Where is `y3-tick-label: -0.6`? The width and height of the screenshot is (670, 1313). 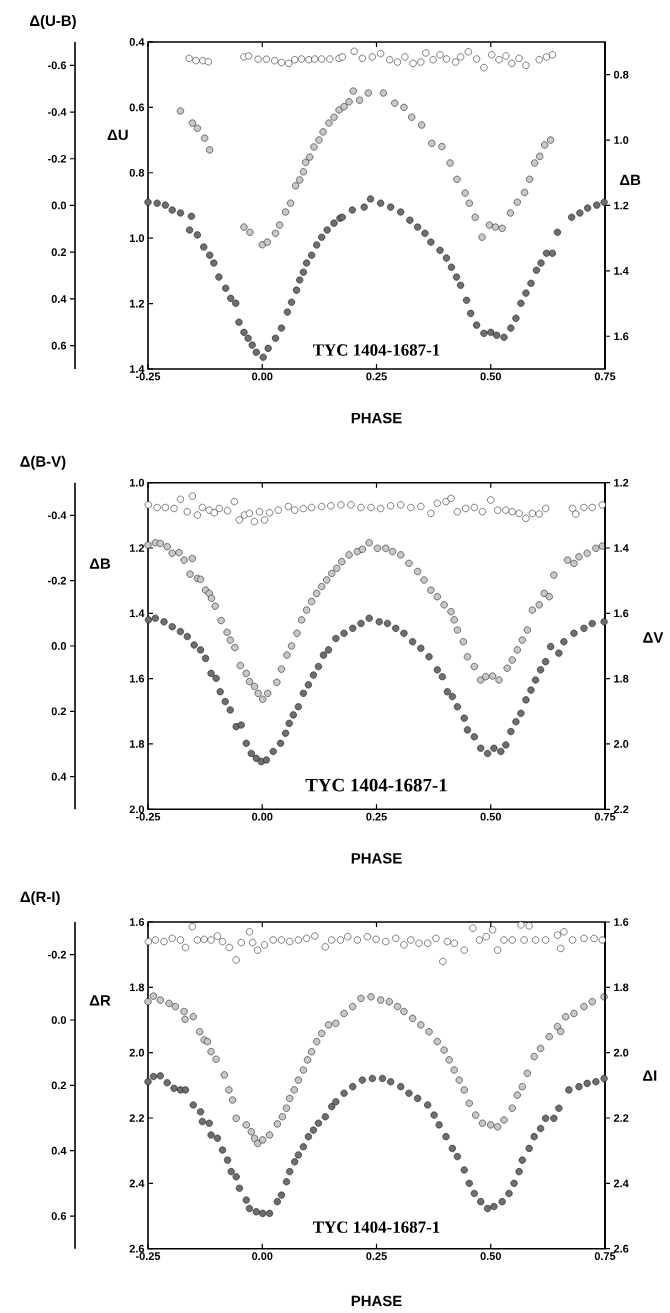 y3-tick-label: -0.6 is located at coordinates (57, 65).